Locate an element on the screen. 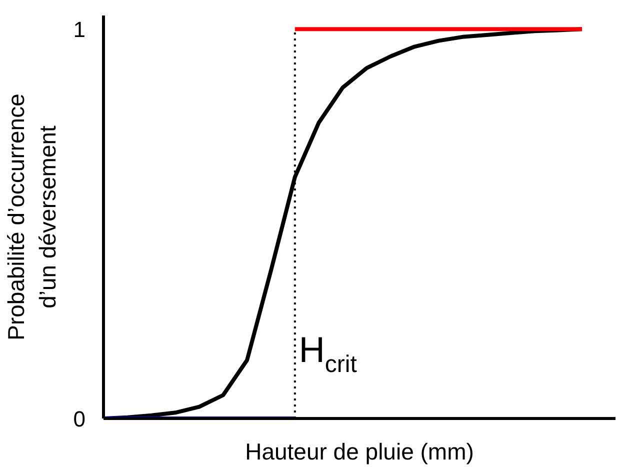 This screenshot has width=619, height=467. x-axis-title: Hauteur de pluie (mm) is located at coordinates (359, 451).